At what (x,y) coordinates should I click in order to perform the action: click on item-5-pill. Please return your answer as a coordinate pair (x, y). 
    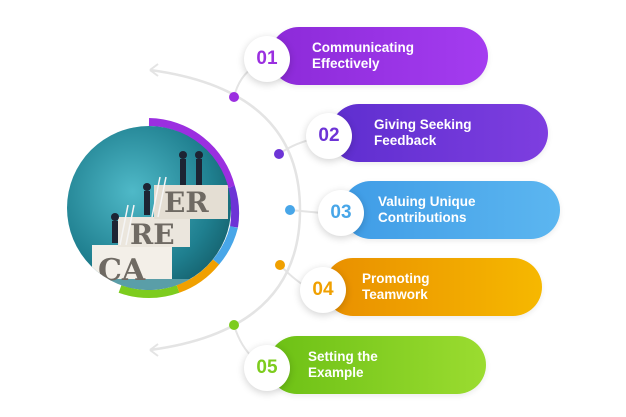
    Looking at the image, I should click on (377, 365).